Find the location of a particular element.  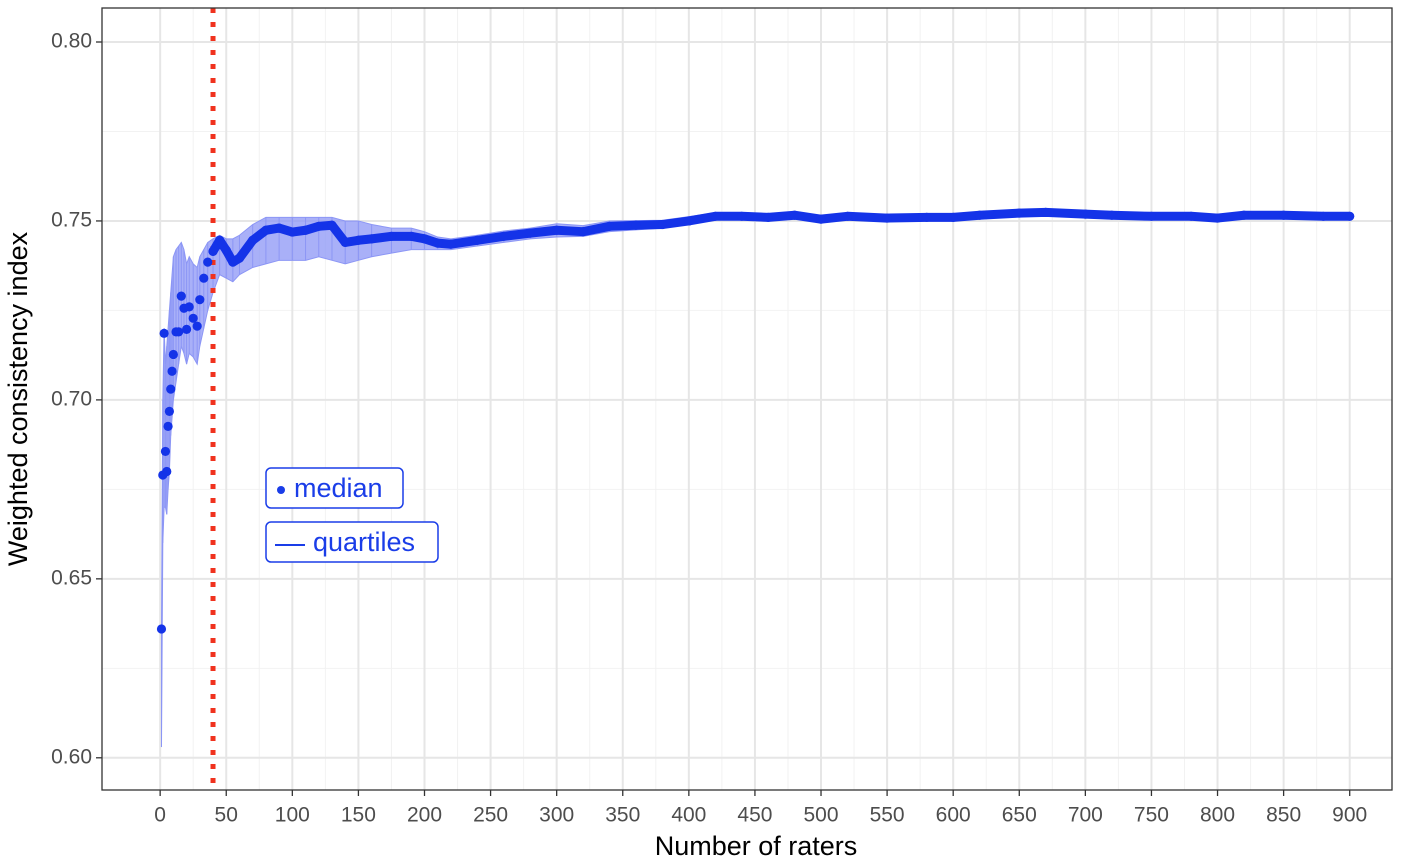

x-tick-label: 500 is located at coordinates (820, 815).